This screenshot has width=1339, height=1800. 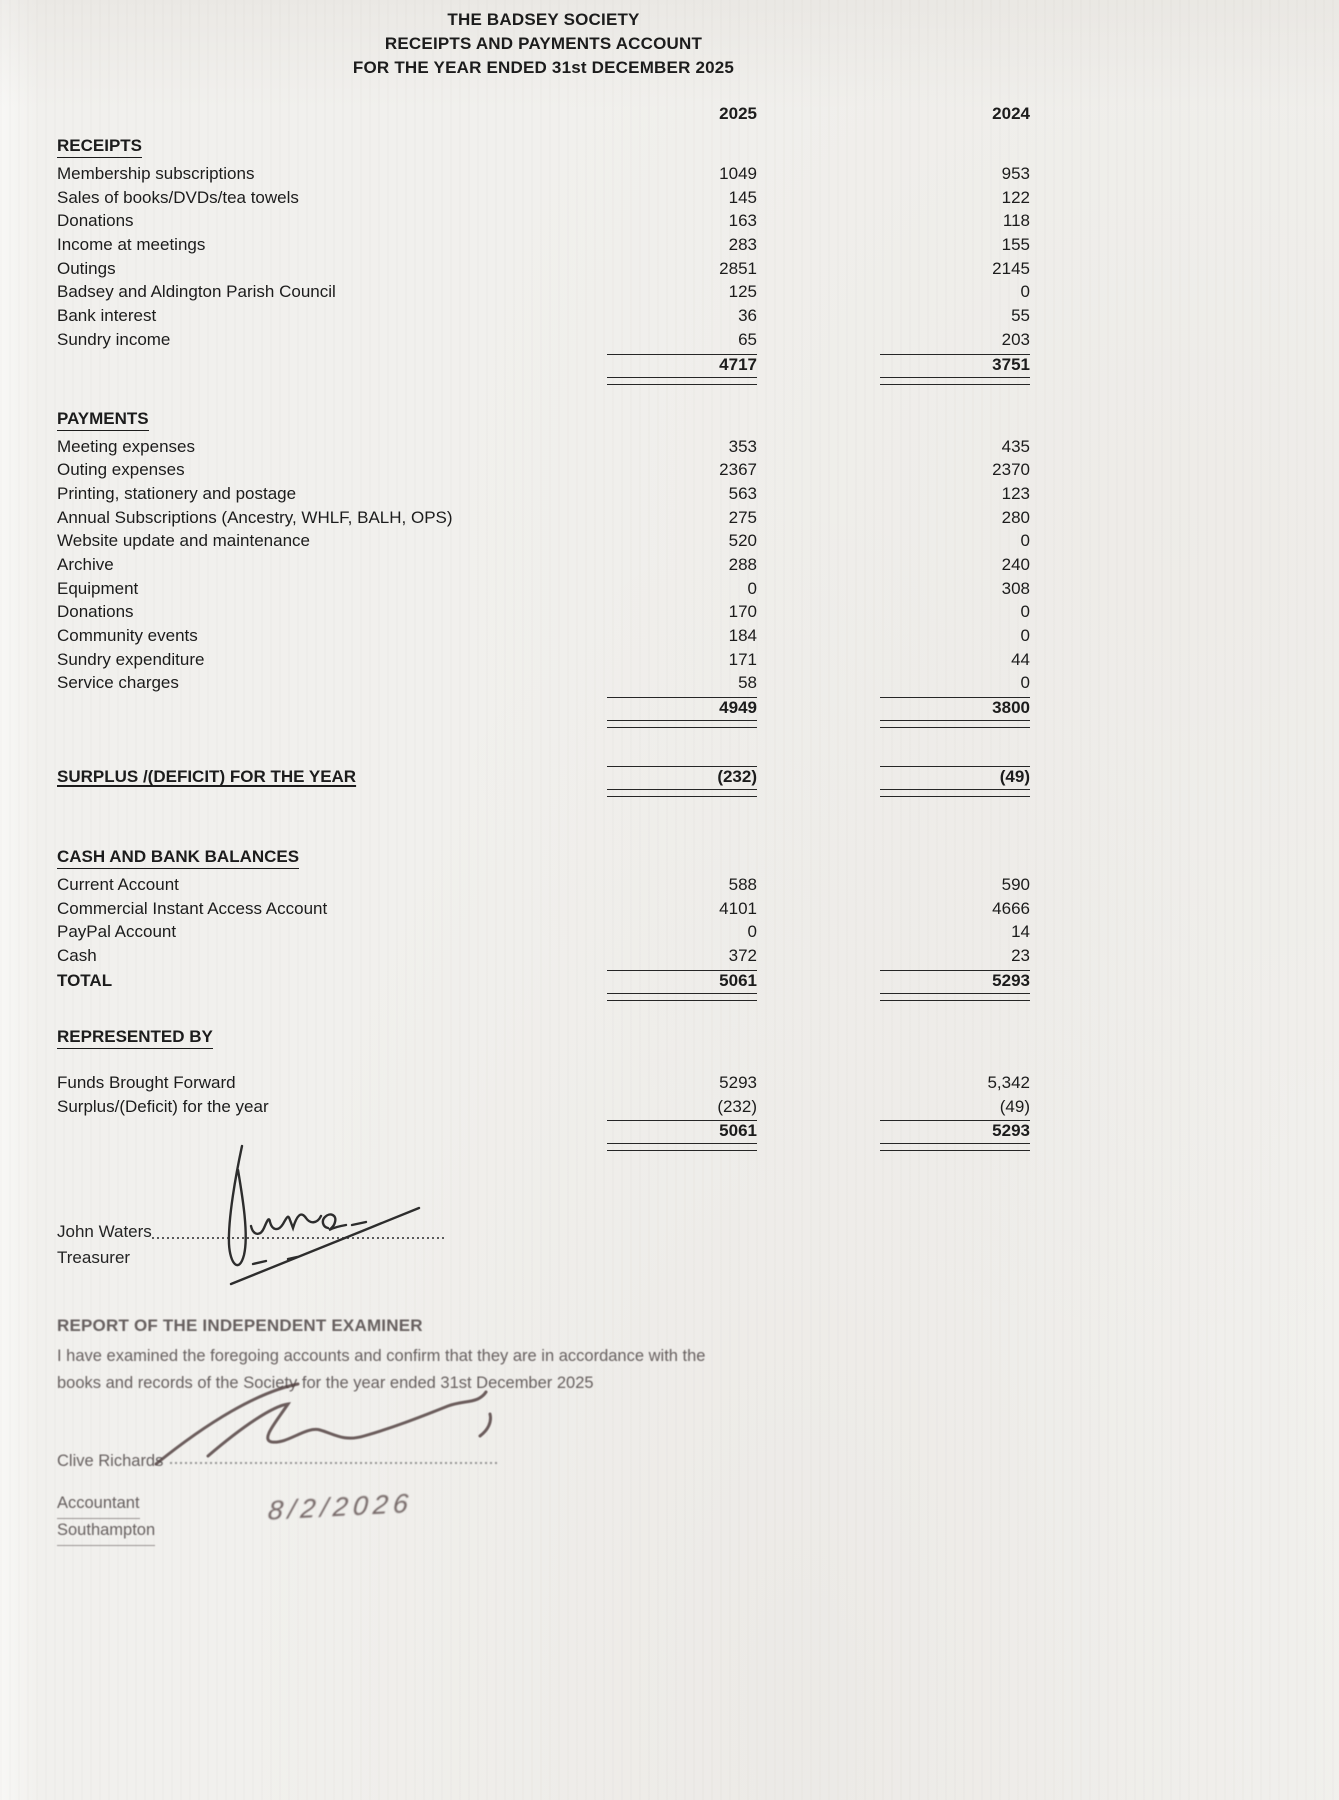 What do you see at coordinates (207, 777) in the screenshot?
I see `surplus-label: SURPLUS /(DEFICIT) FOR THE YEAR` at bounding box center [207, 777].